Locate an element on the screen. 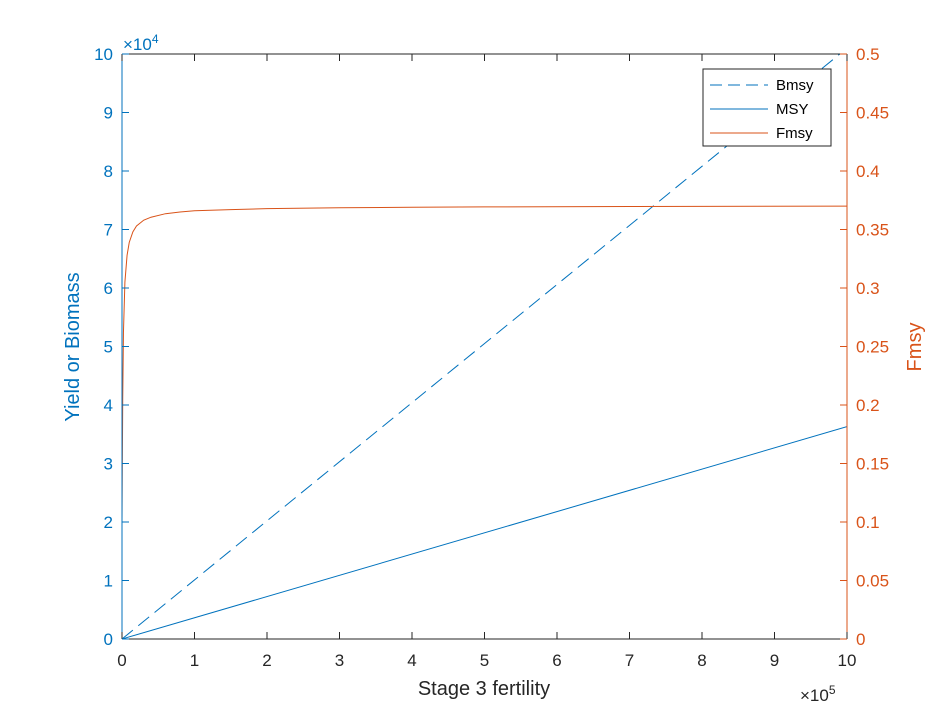 This screenshot has height=718, width=936. y-left-tick-label: 4 is located at coordinates (108, 405).